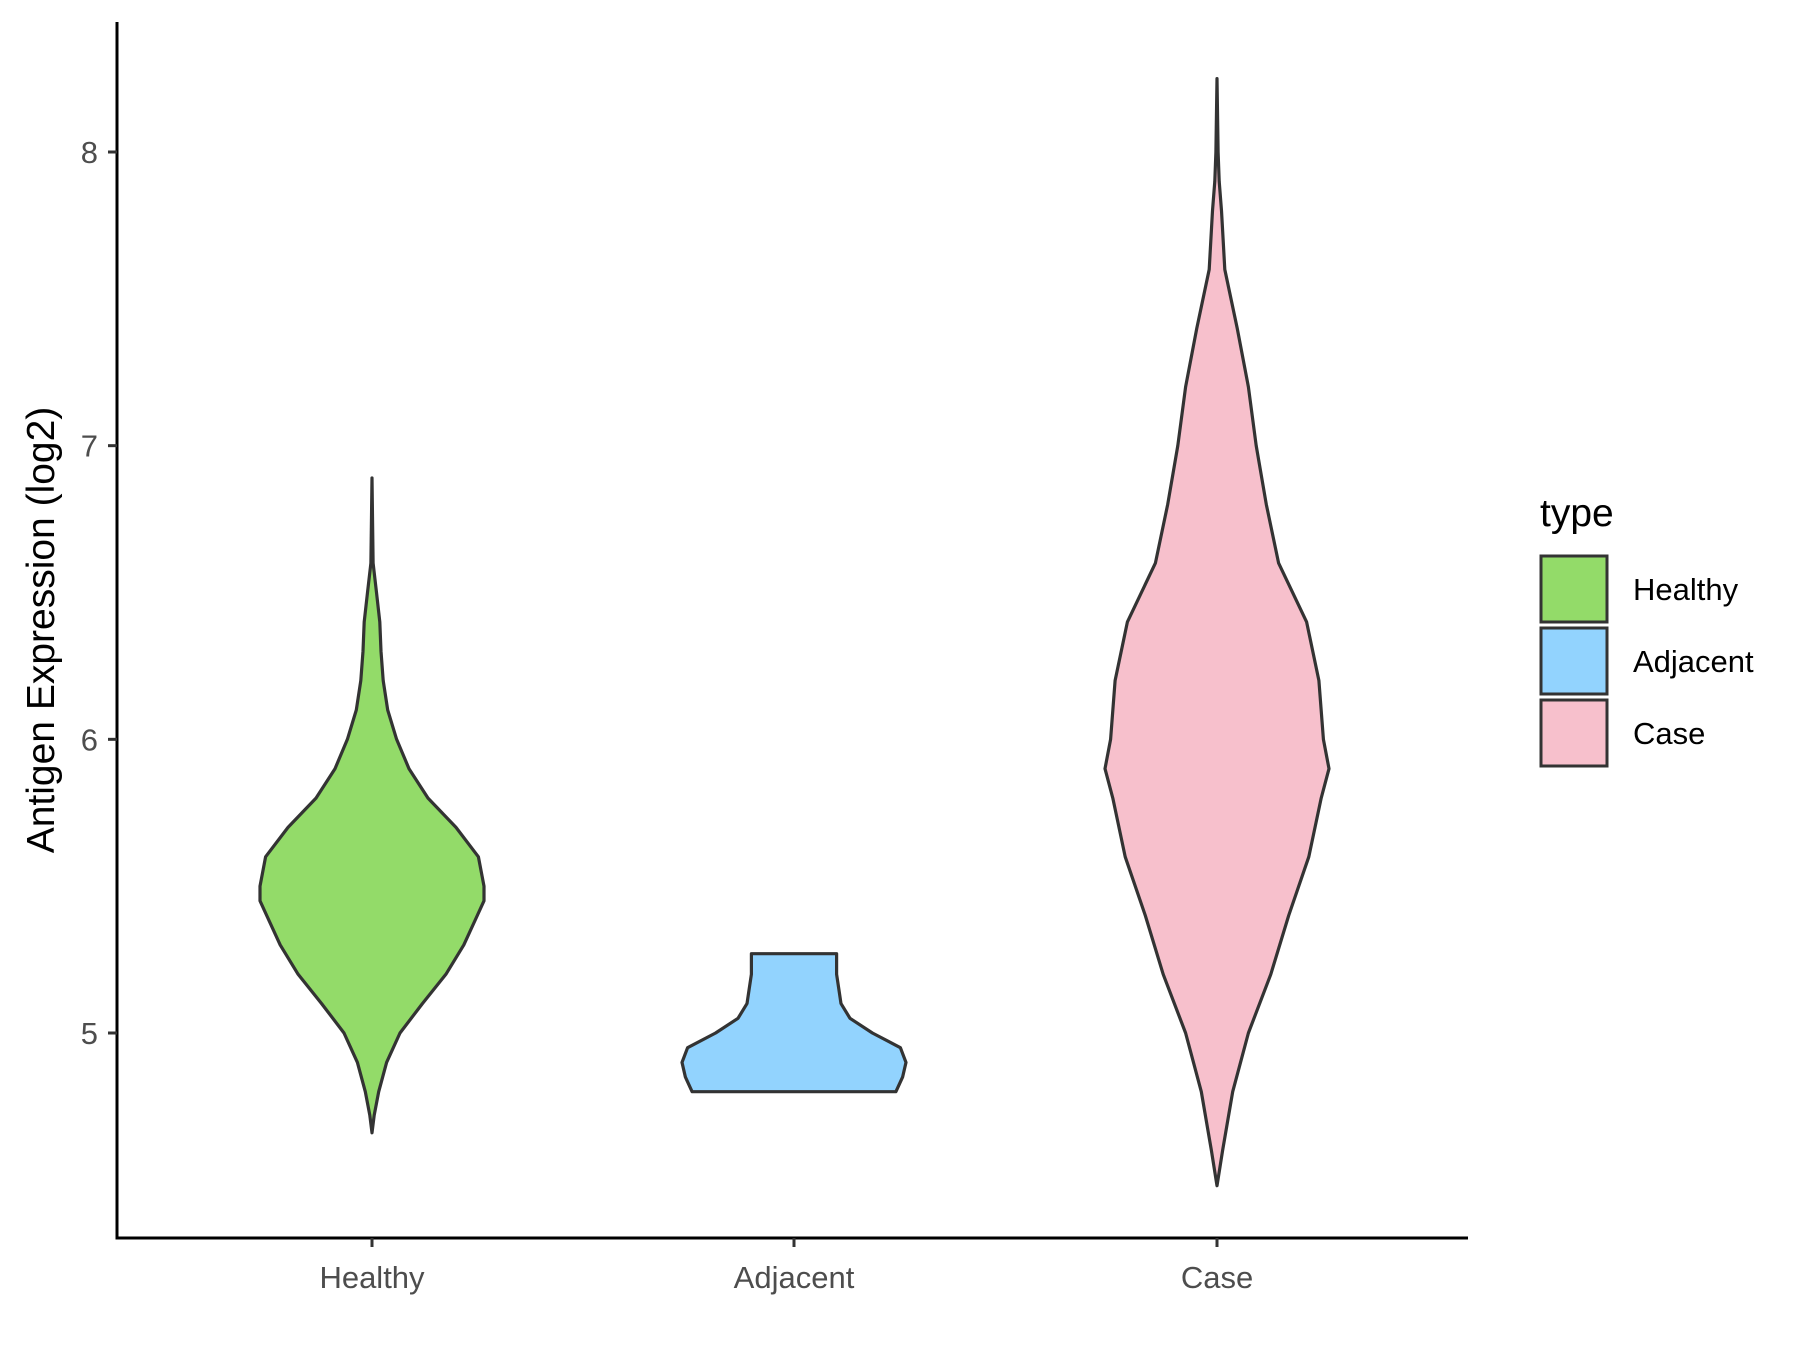 Image resolution: width=1800 pixels, height=1350 pixels. I want to click on y-axis-title: Antigen Expression (log2), so click(41, 630).